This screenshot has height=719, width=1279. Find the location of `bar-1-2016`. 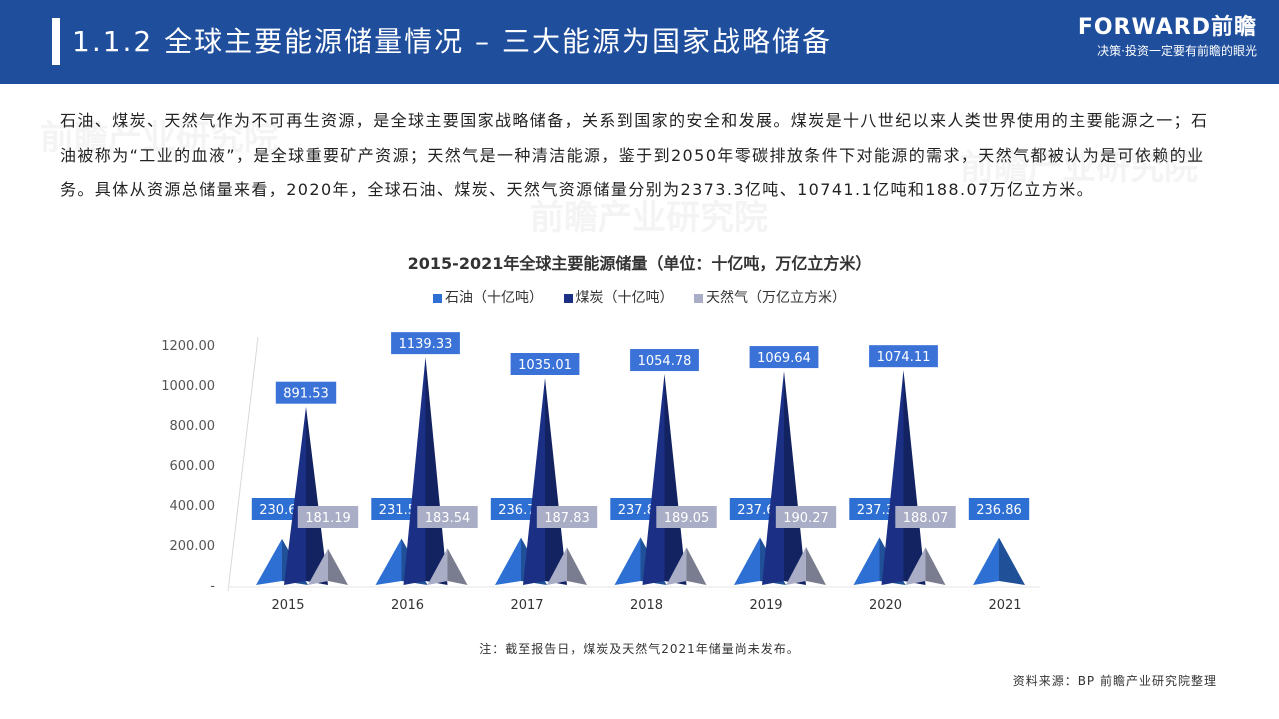

bar-1-2016 is located at coordinates (425, 471).